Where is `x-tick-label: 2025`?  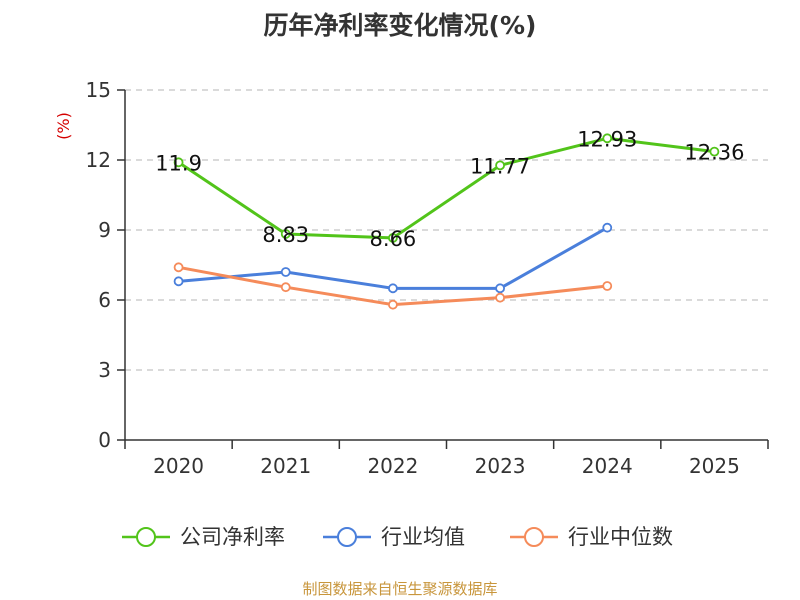
x-tick-label: 2025 is located at coordinates (714, 466).